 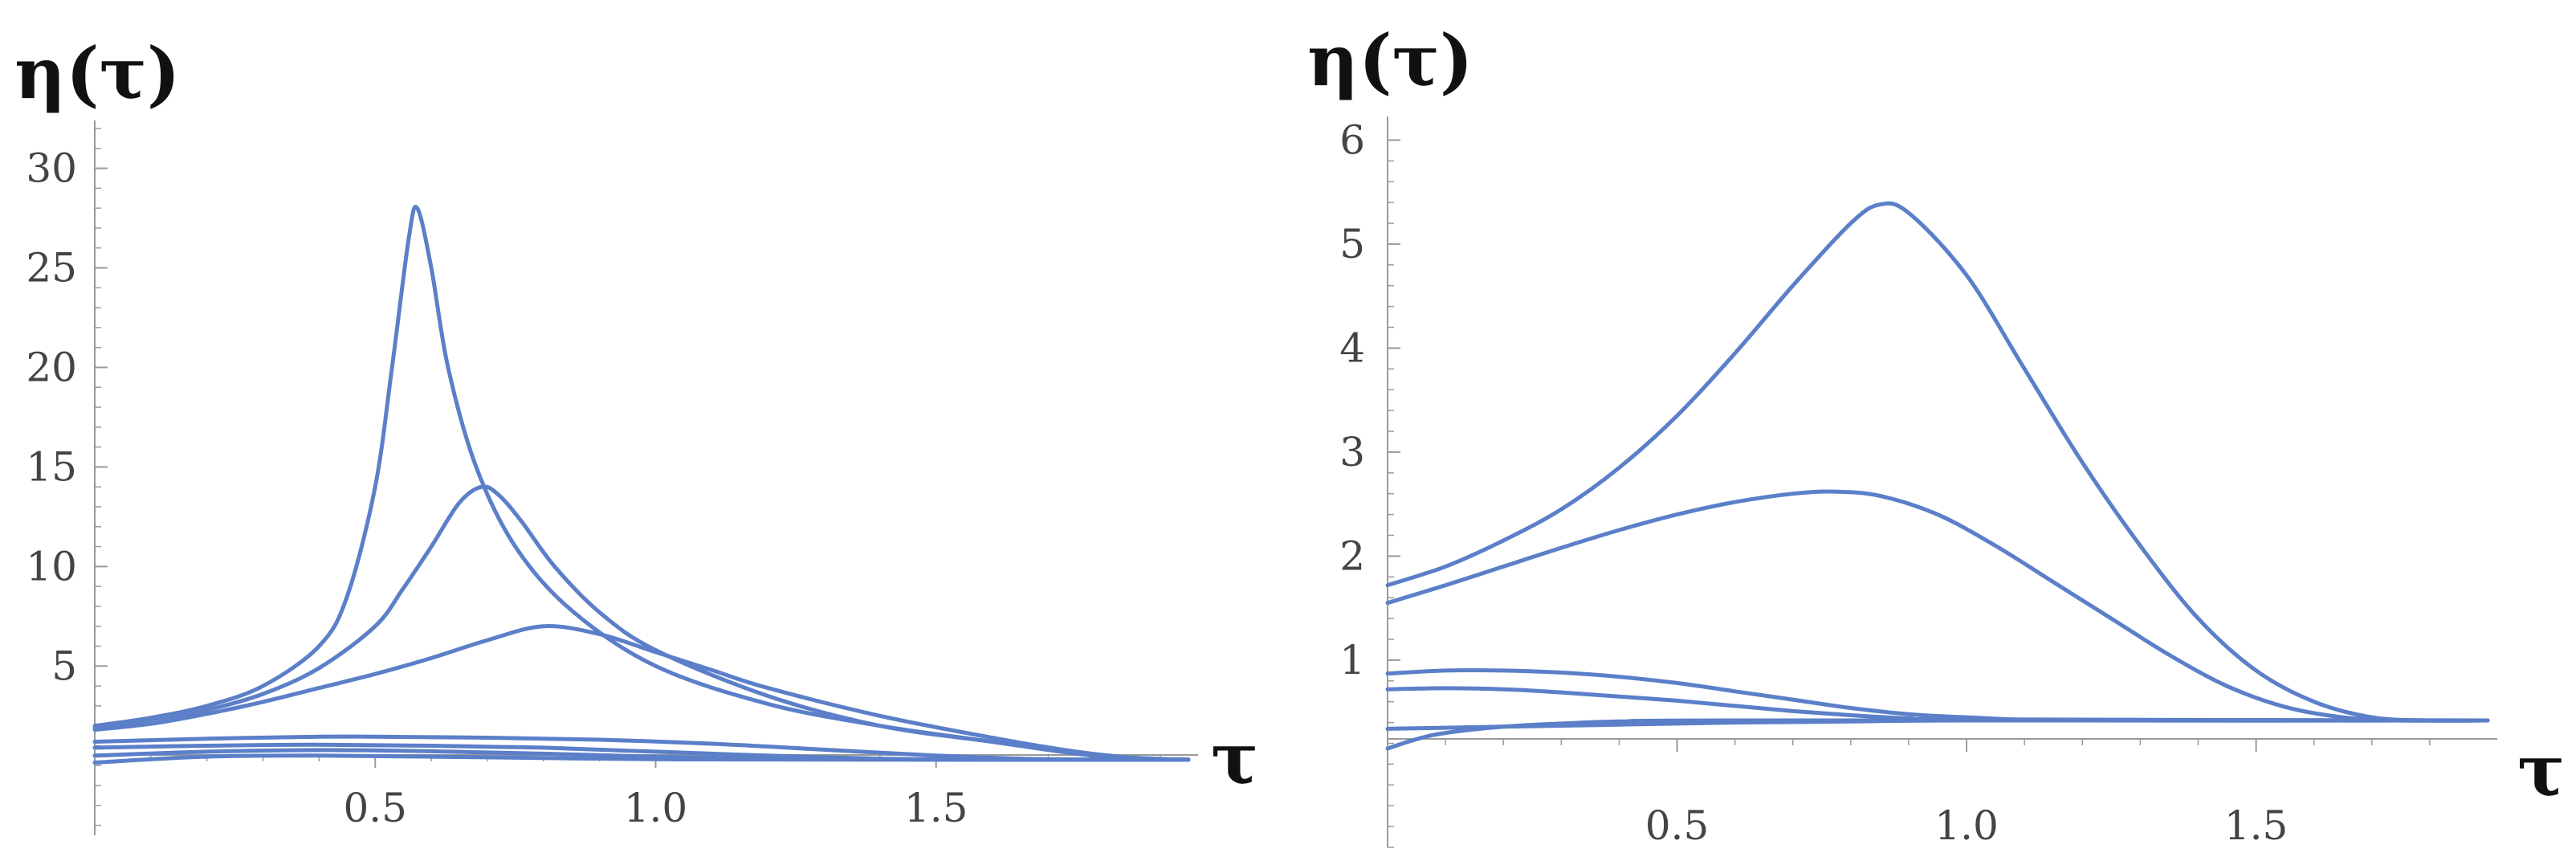 I want to click on y-tick-label: 2, so click(x=1352, y=555).